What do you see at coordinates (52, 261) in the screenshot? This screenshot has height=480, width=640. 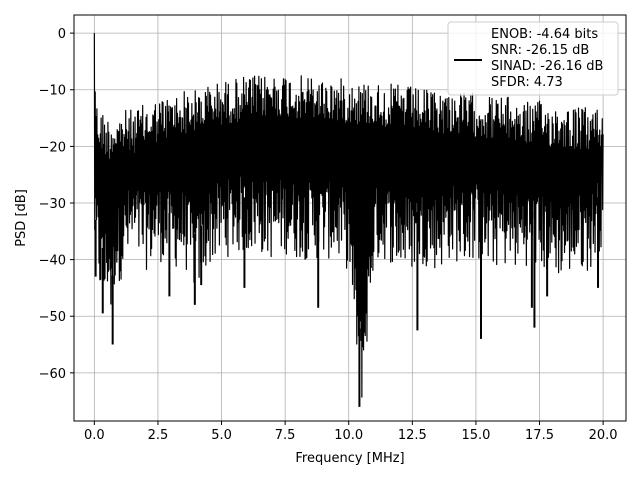 I see `y-tick-label: −40` at bounding box center [52, 261].